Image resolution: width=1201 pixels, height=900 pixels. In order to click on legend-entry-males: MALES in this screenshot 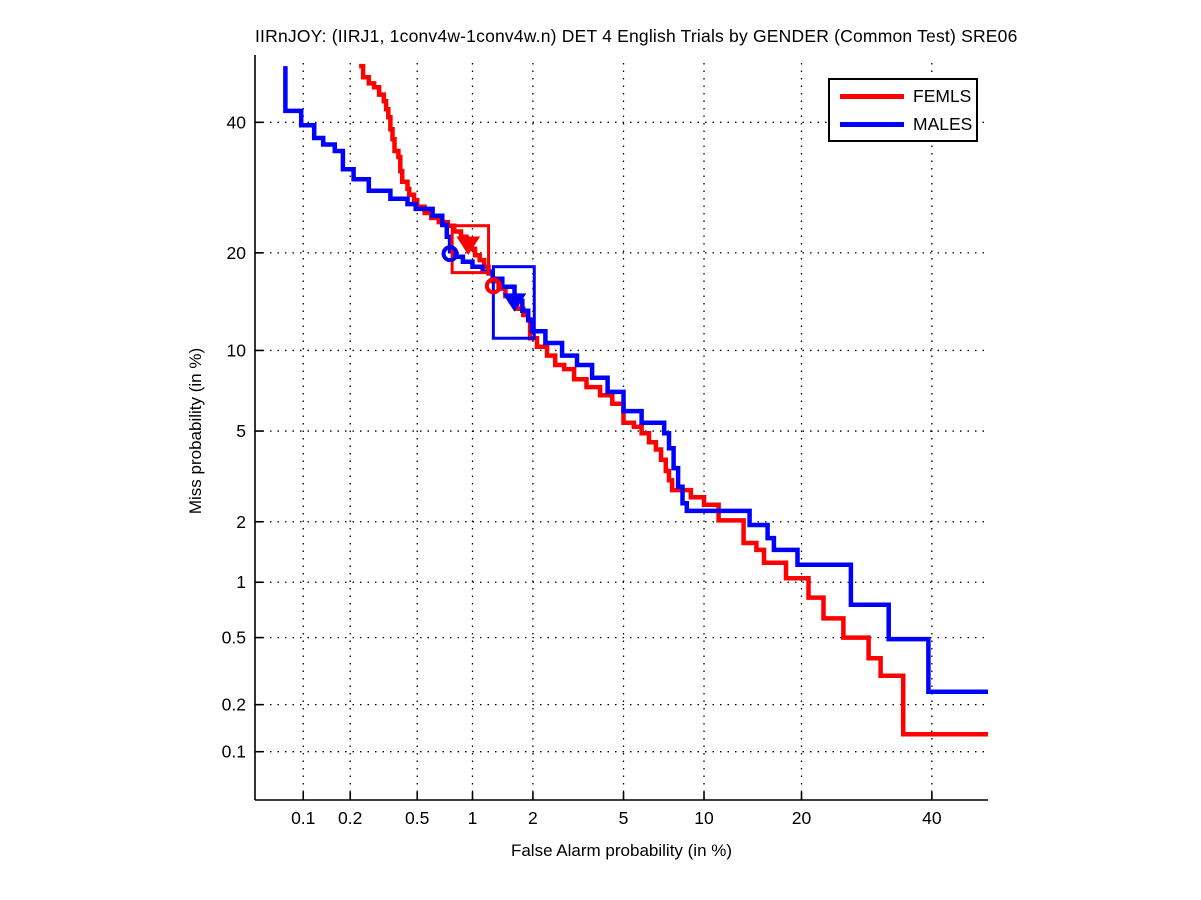, I will do `click(903, 124)`.